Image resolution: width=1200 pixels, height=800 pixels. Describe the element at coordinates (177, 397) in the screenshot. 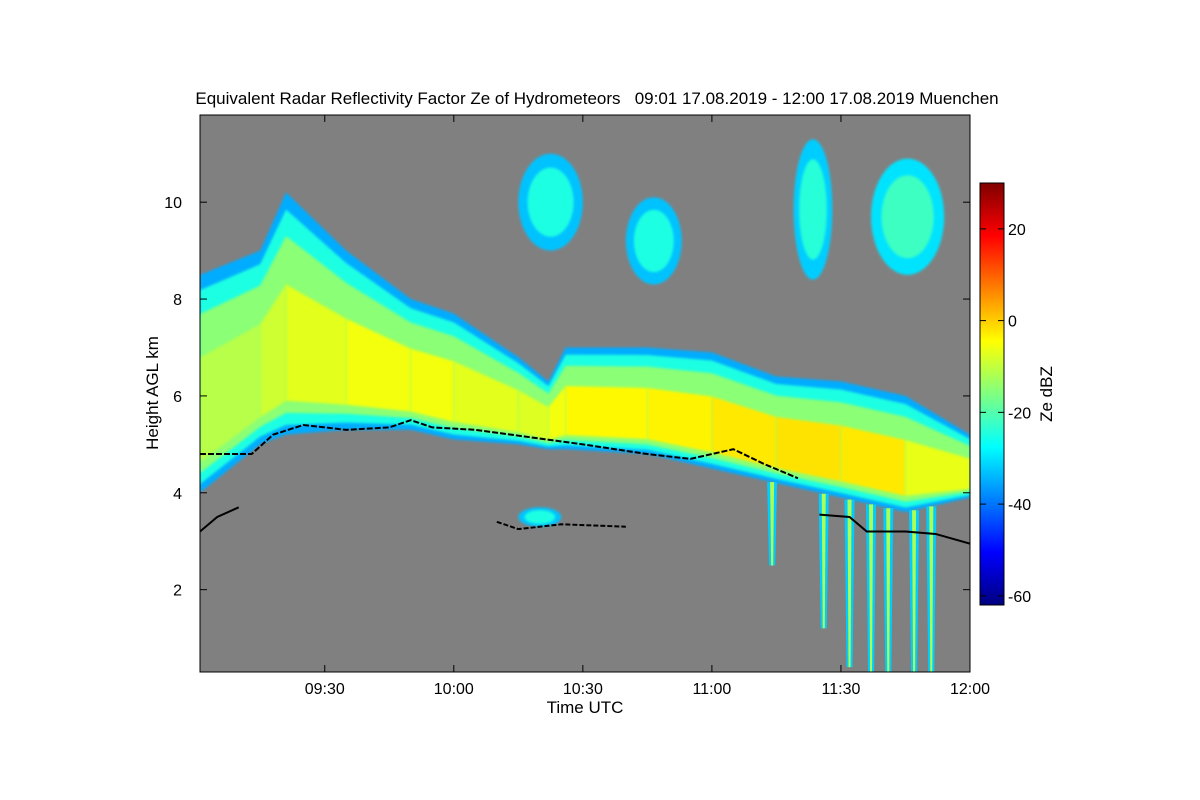

I see `y-tick-label: 6` at that location.